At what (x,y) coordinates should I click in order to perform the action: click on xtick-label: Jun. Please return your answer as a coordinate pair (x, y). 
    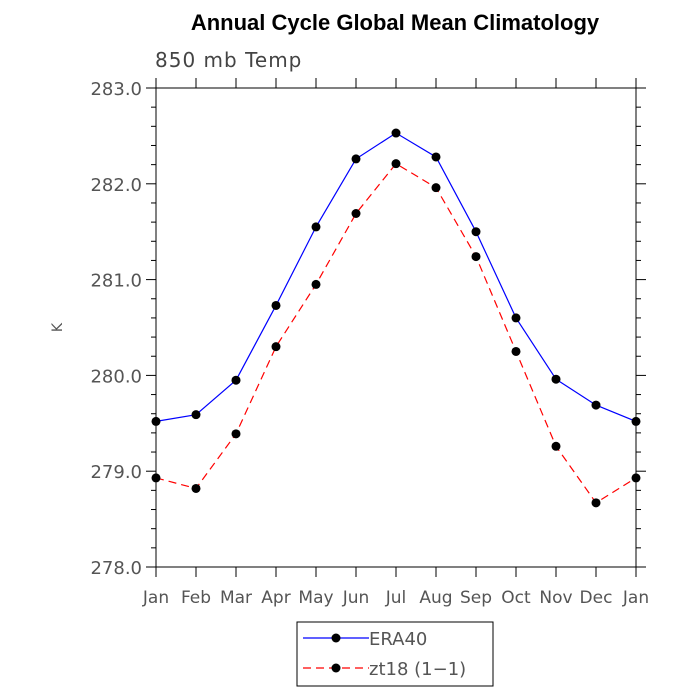
    Looking at the image, I should click on (356, 598).